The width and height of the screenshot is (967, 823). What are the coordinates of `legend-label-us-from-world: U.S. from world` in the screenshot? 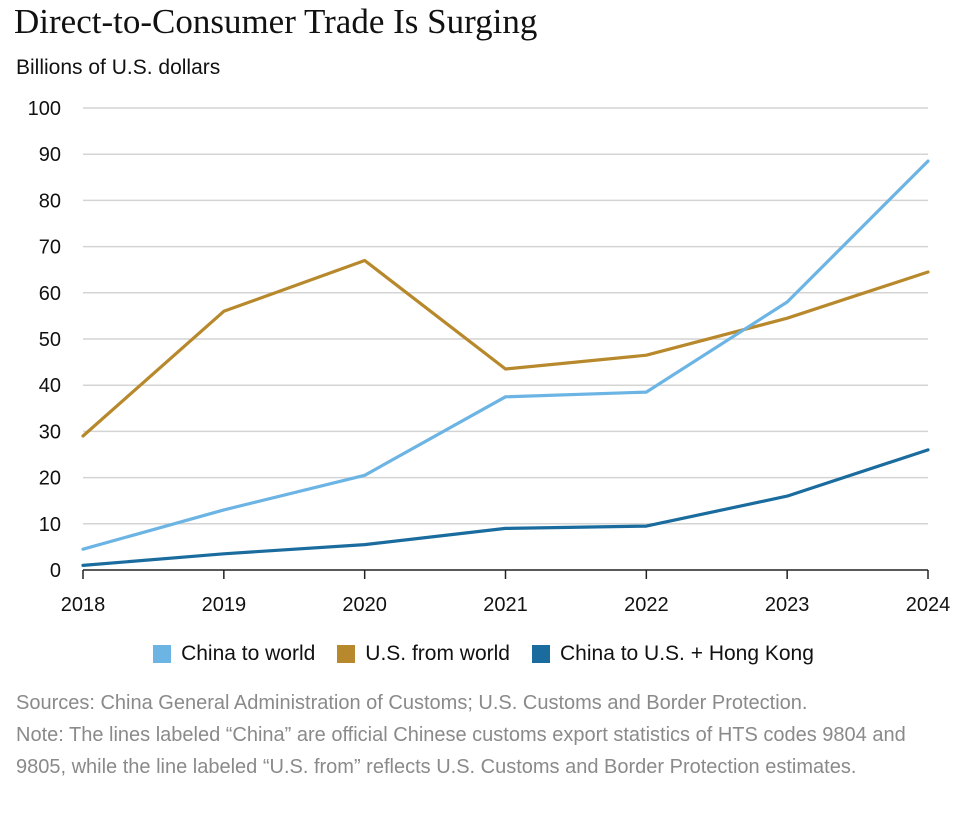 It's located at (437, 653).